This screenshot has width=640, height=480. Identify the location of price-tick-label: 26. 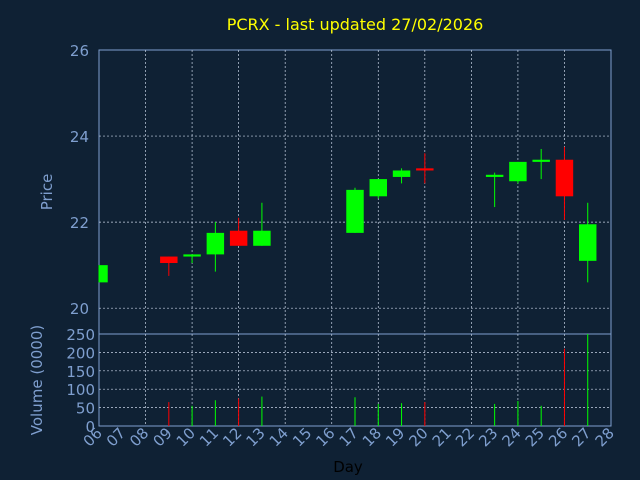
(79, 51).